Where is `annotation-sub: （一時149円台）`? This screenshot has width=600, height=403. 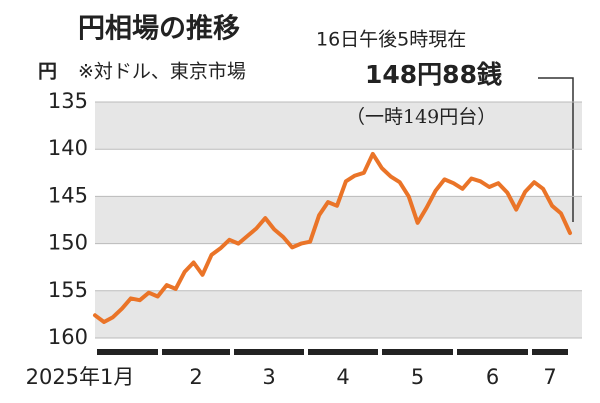
annotation-sub: （一時149円台） is located at coordinates (421, 117).